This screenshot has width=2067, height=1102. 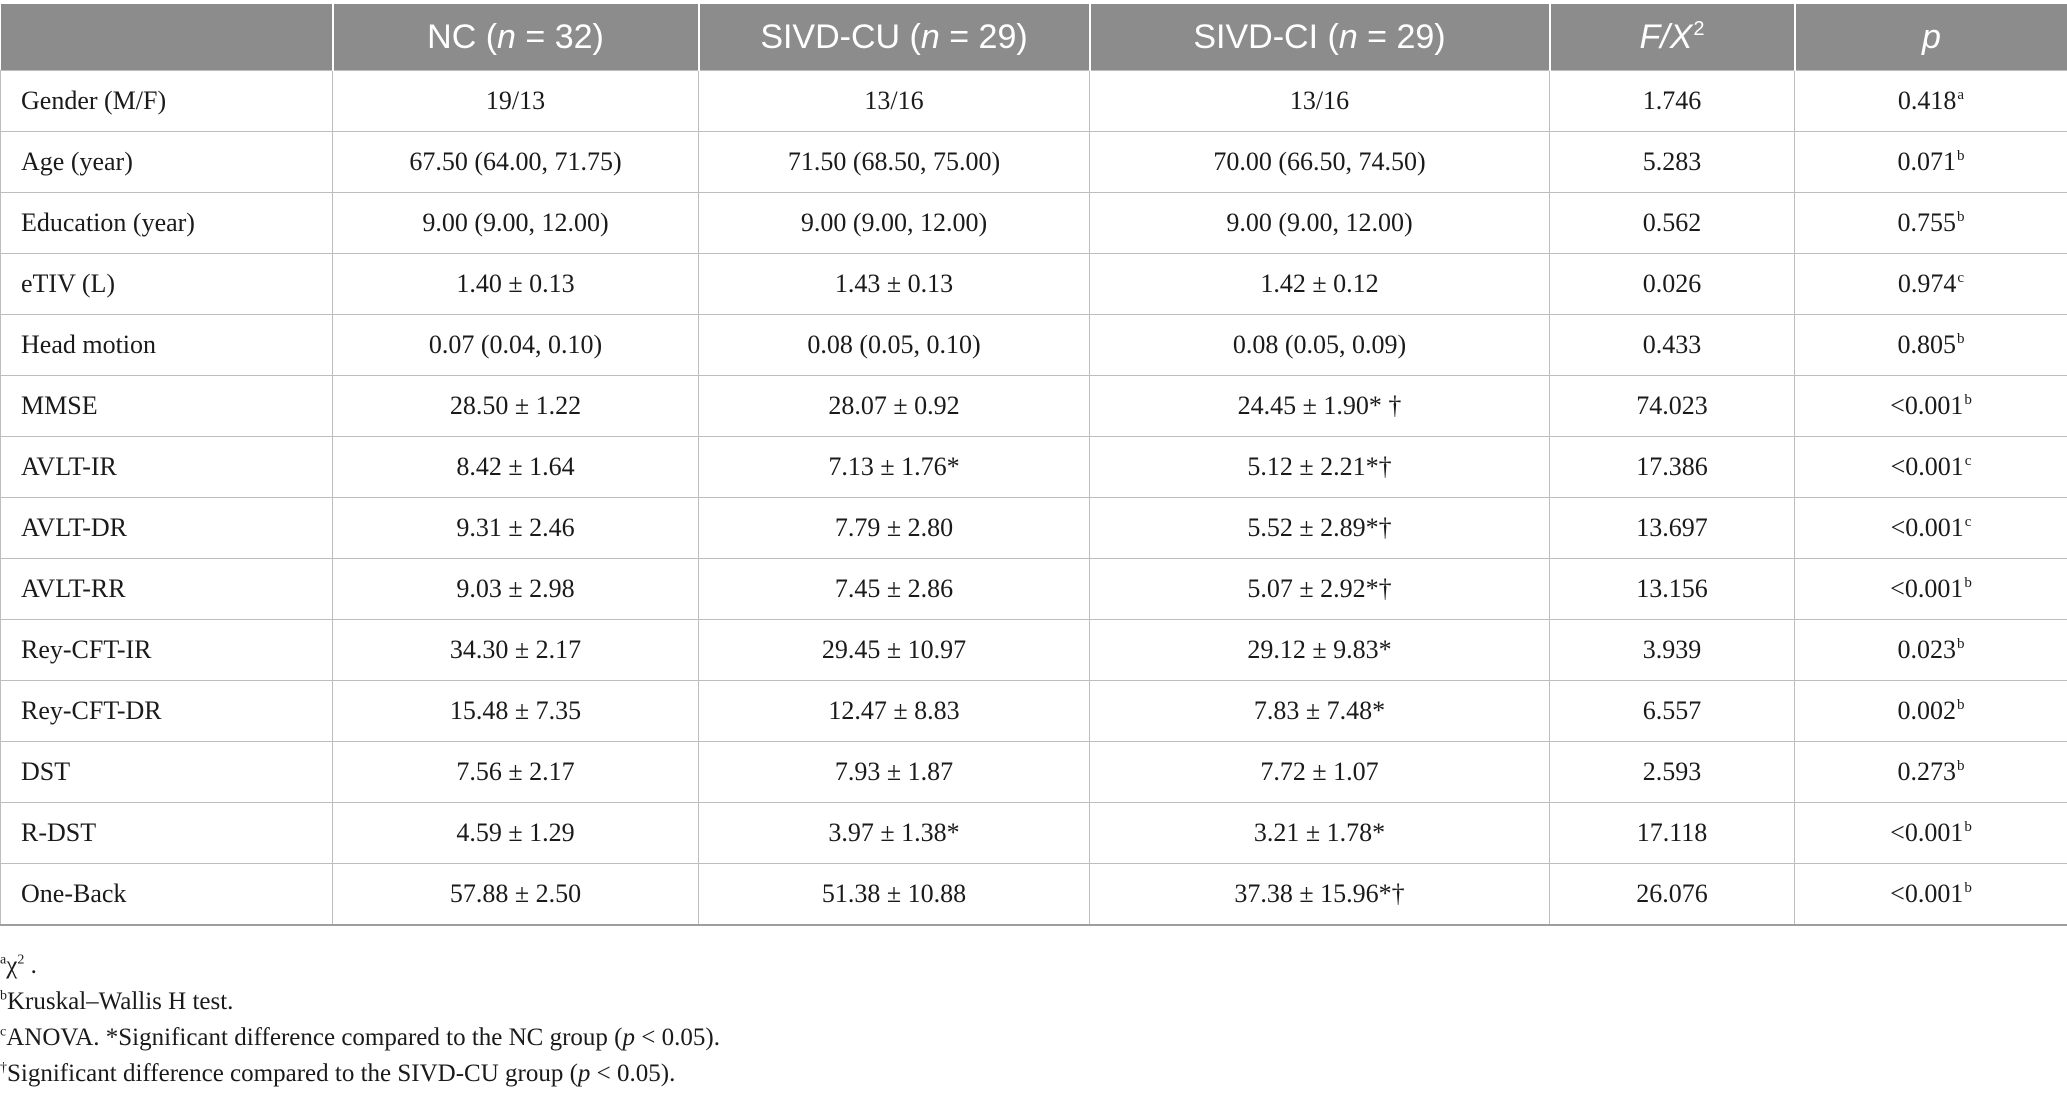 I want to click on cell-statistic: 3.939, so click(x=1672, y=650).